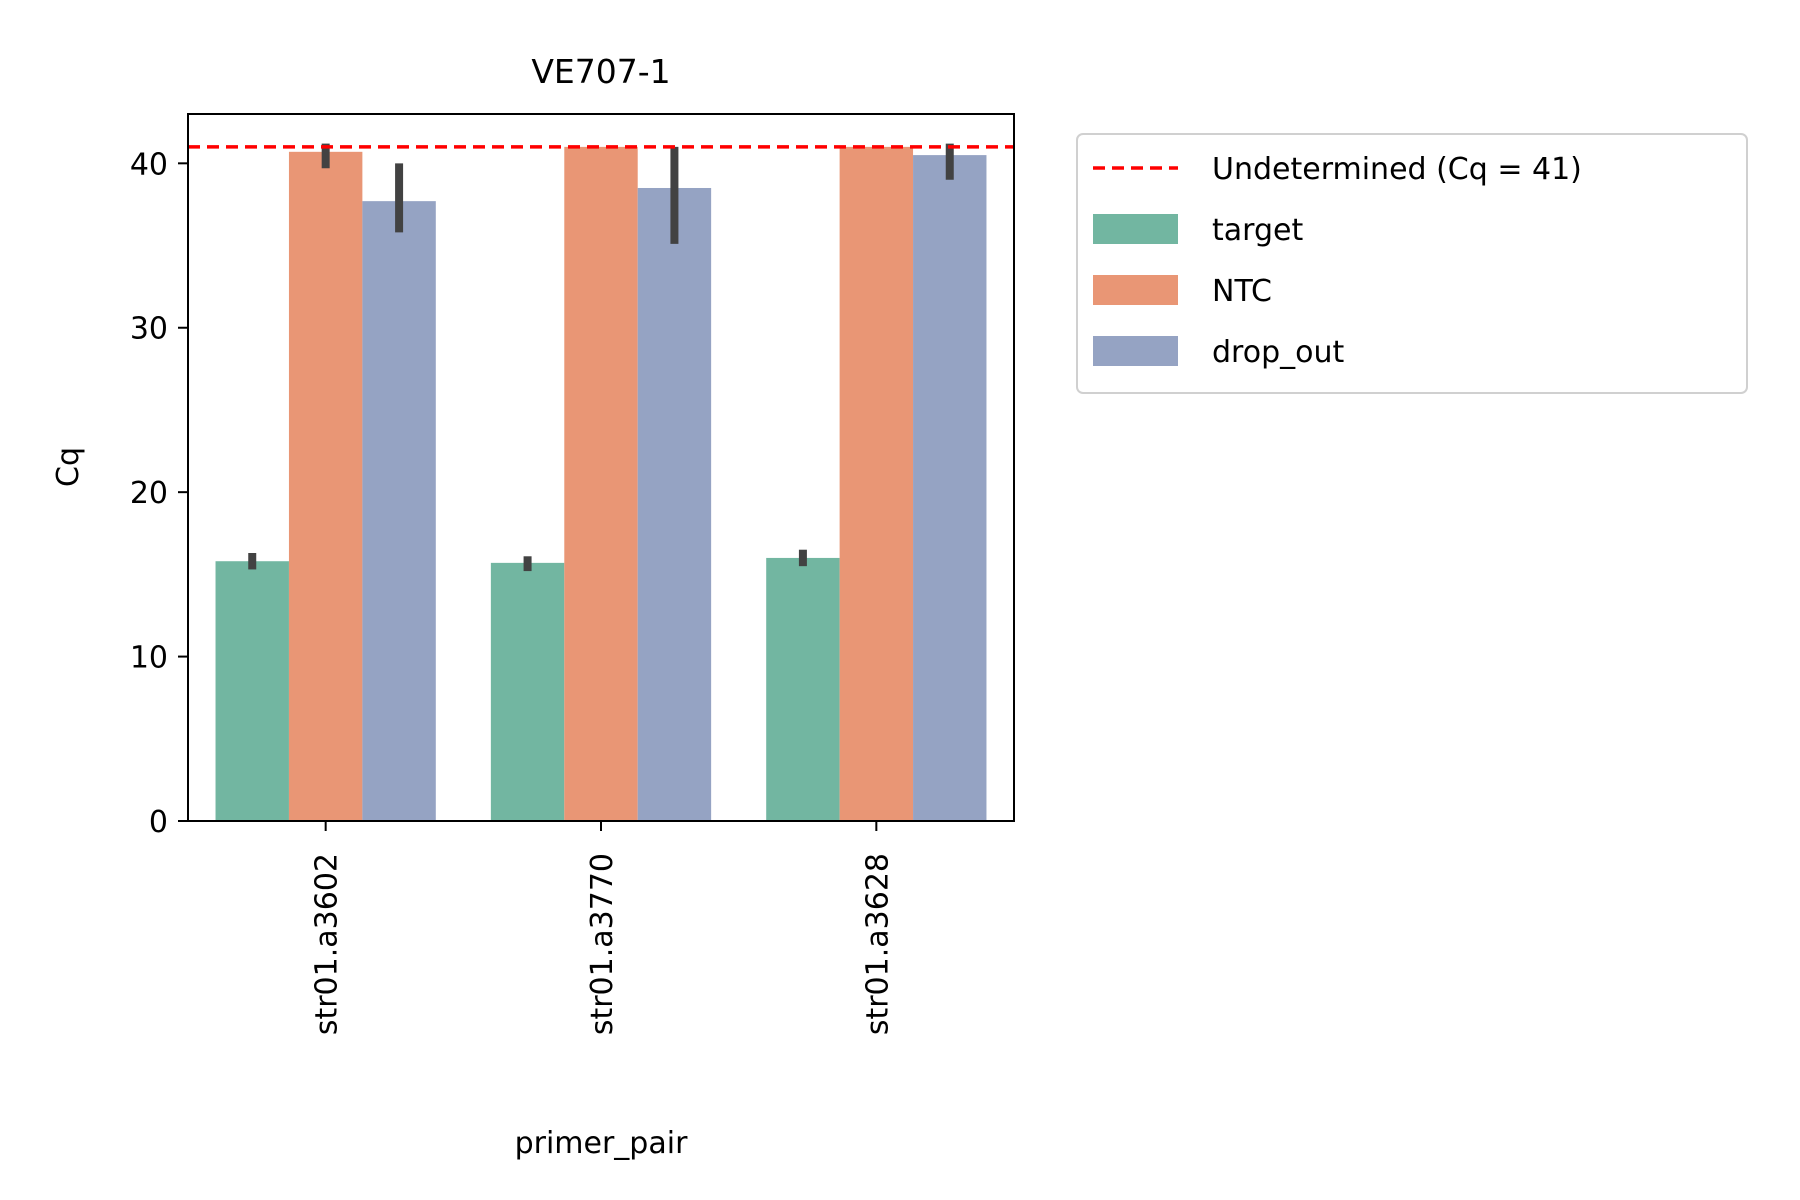  What do you see at coordinates (1135, 351) in the screenshot?
I see `legend-swatch-drop-out` at bounding box center [1135, 351].